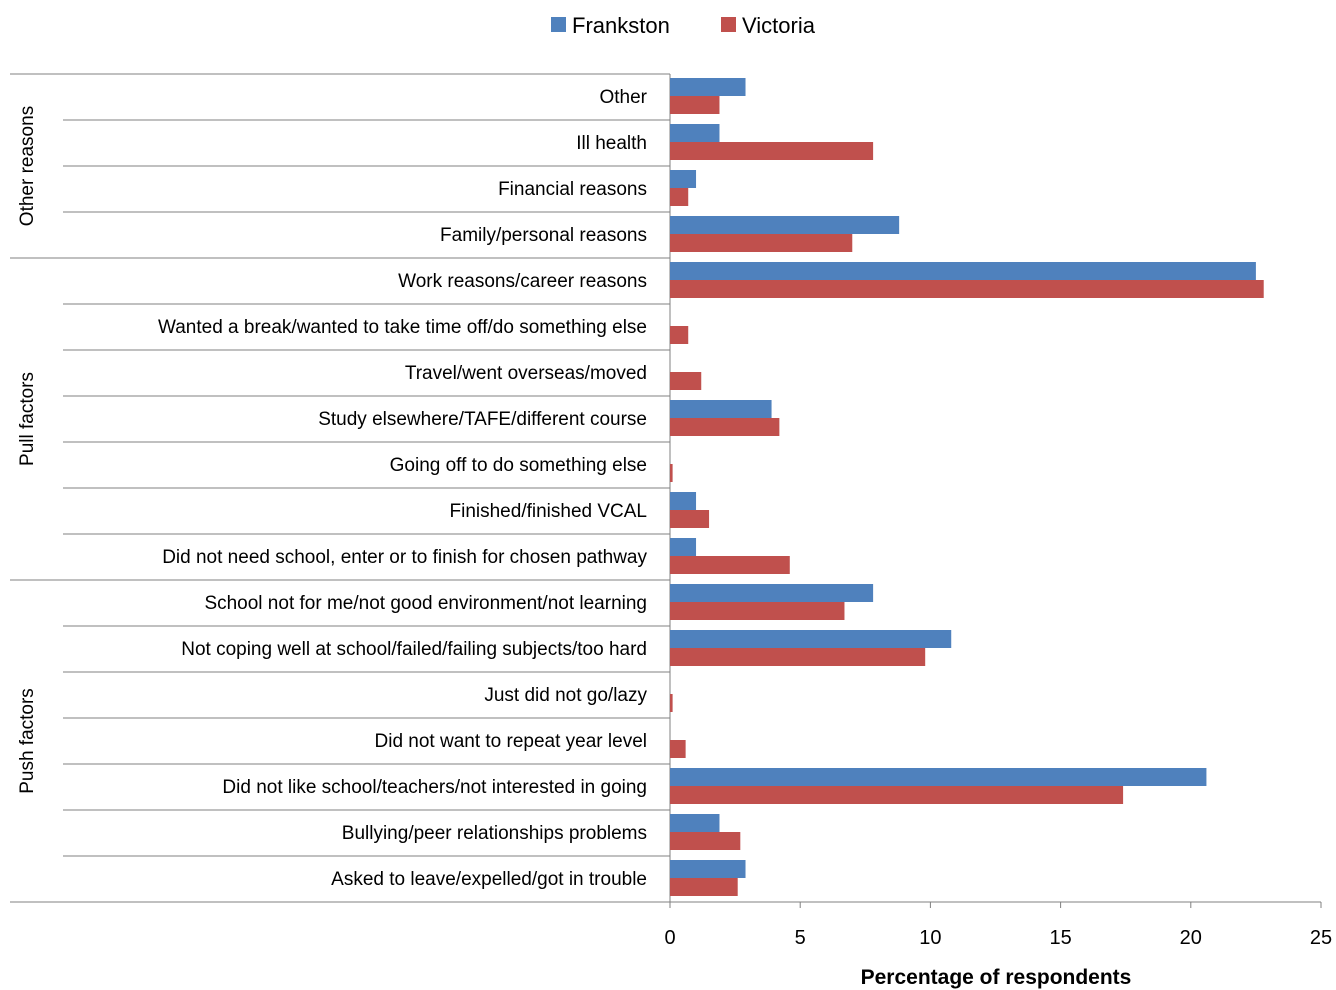  Describe the element at coordinates (565, 695) in the screenshot. I see `category-label-just-did-not-go-lazy: Just did not go/lazy` at that location.